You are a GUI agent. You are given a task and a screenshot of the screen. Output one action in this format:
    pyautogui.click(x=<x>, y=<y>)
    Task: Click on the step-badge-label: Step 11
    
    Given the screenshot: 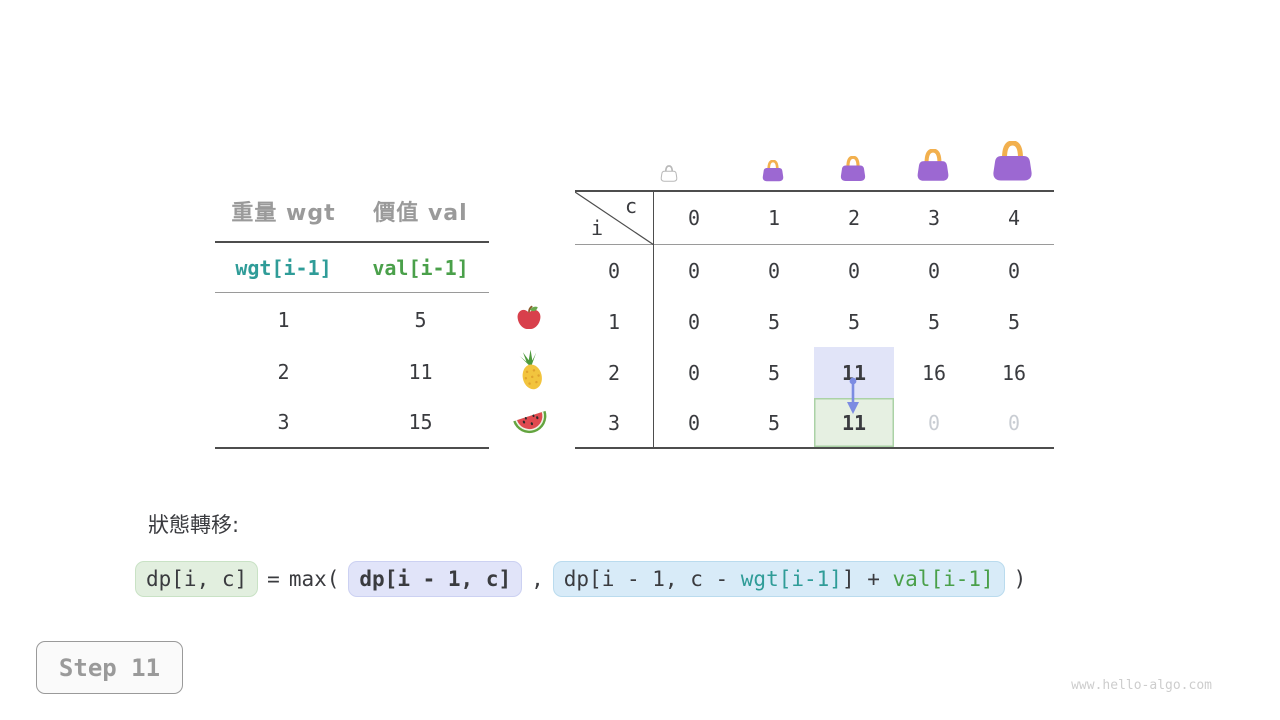 What is the action you would take?
    pyautogui.click(x=109, y=667)
    